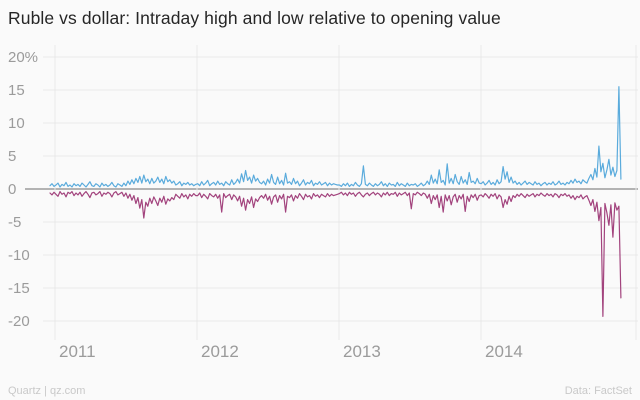  Describe the element at coordinates (12, 189) in the screenshot. I see `y-tick-label: 0` at that location.